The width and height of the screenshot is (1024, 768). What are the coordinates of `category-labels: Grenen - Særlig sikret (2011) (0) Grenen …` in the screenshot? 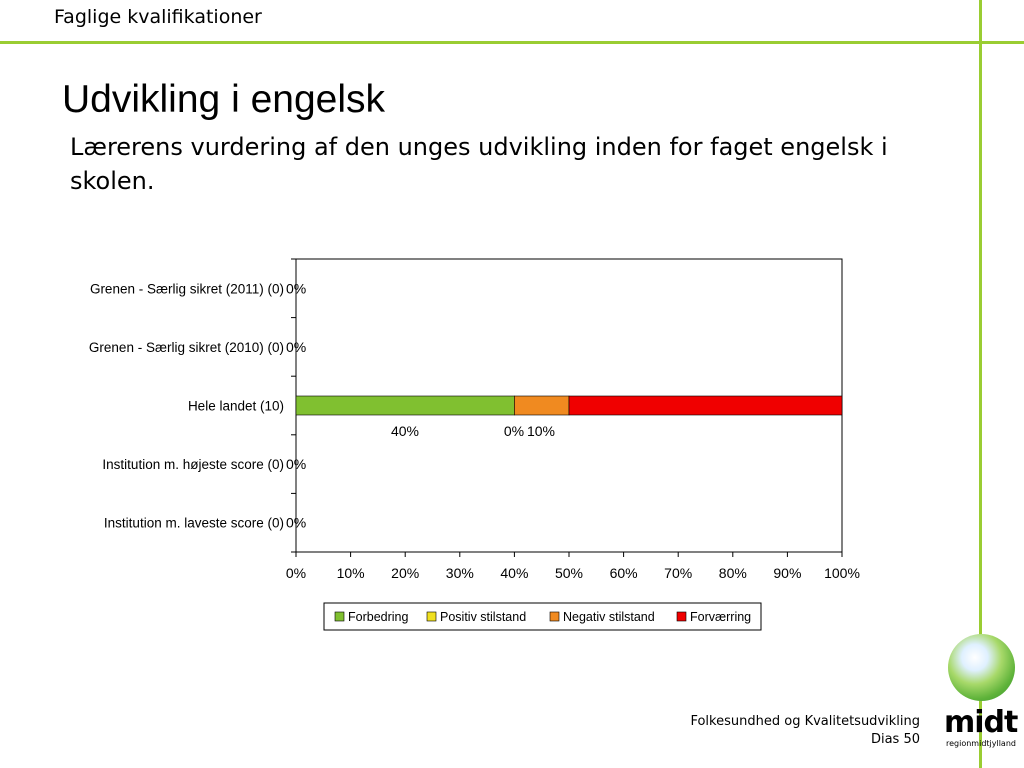 It's located at (186, 405).